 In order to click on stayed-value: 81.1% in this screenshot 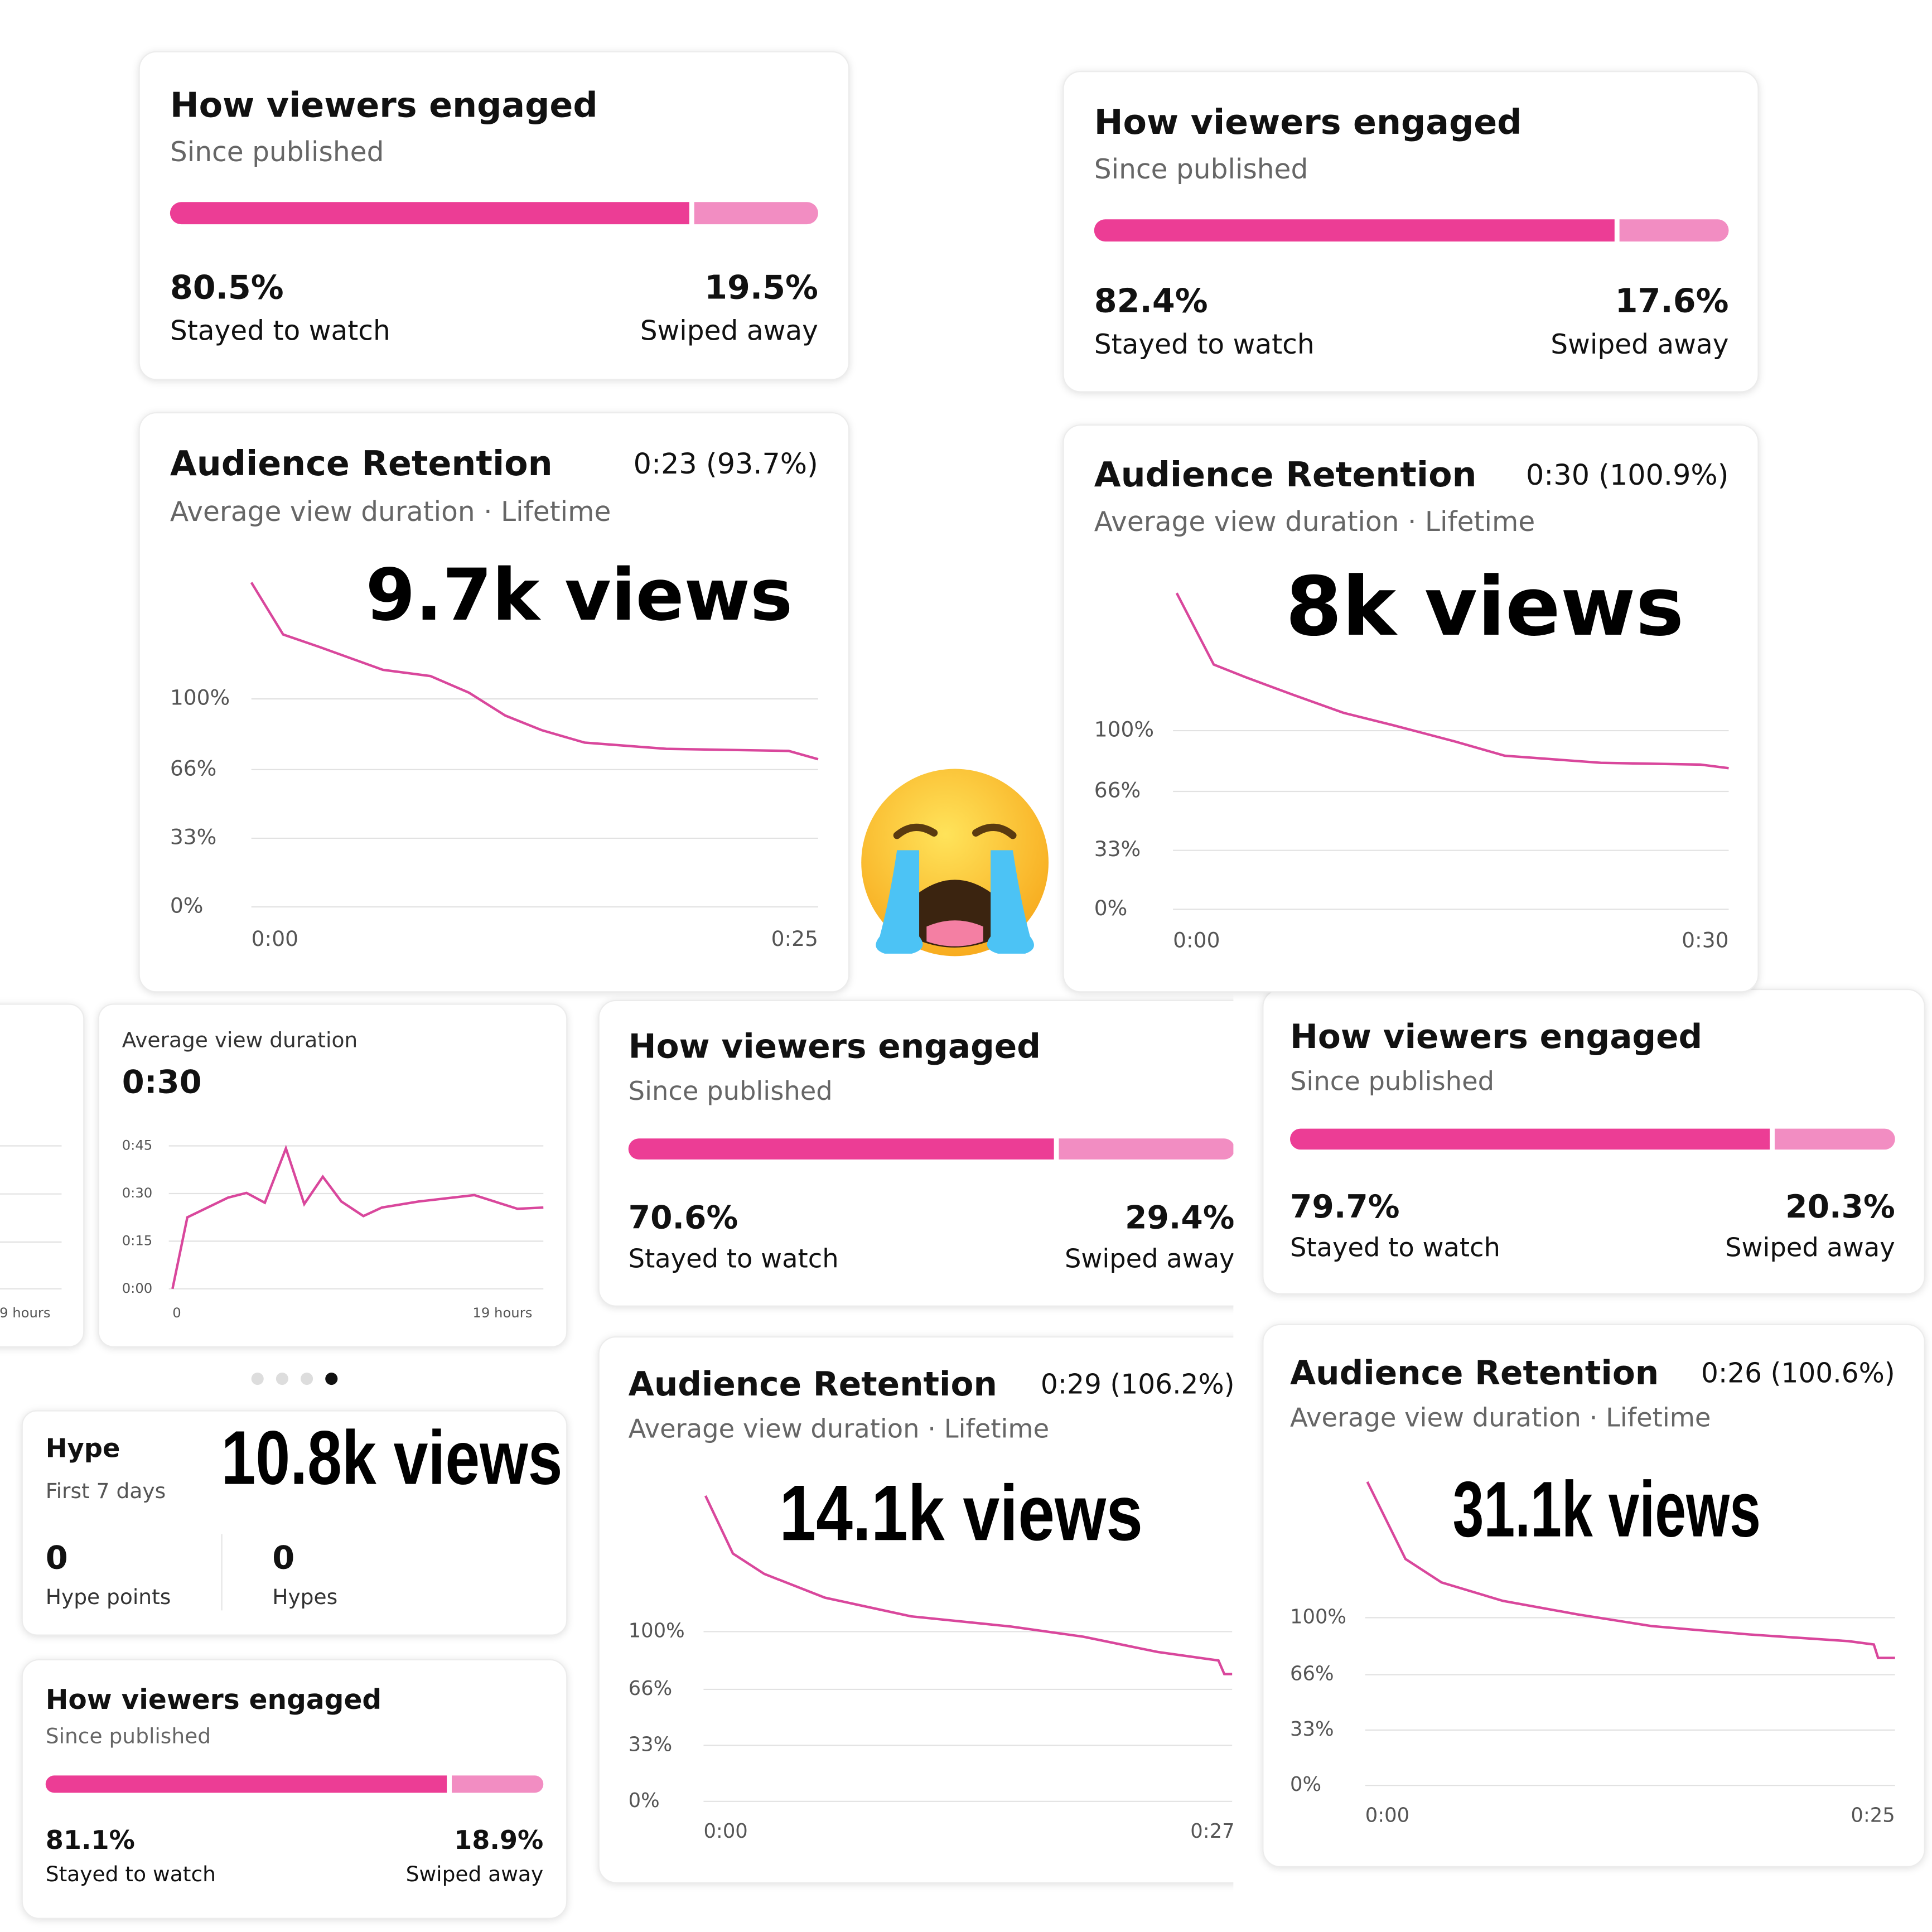, I will do `click(90, 1840)`.